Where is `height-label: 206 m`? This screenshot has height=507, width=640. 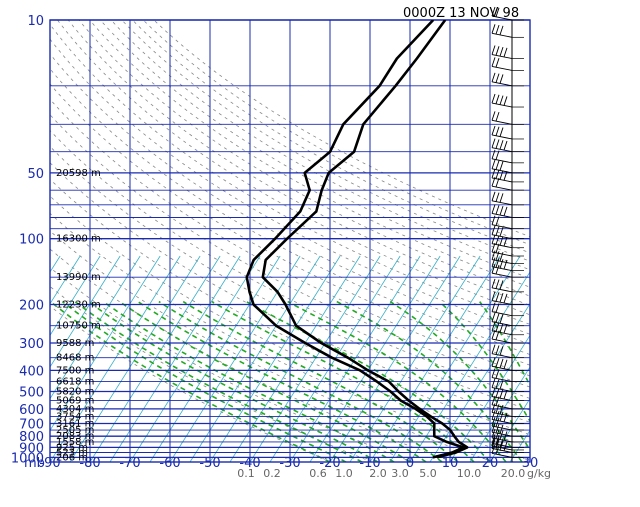
height-label: 206 m is located at coordinates (72, 457).